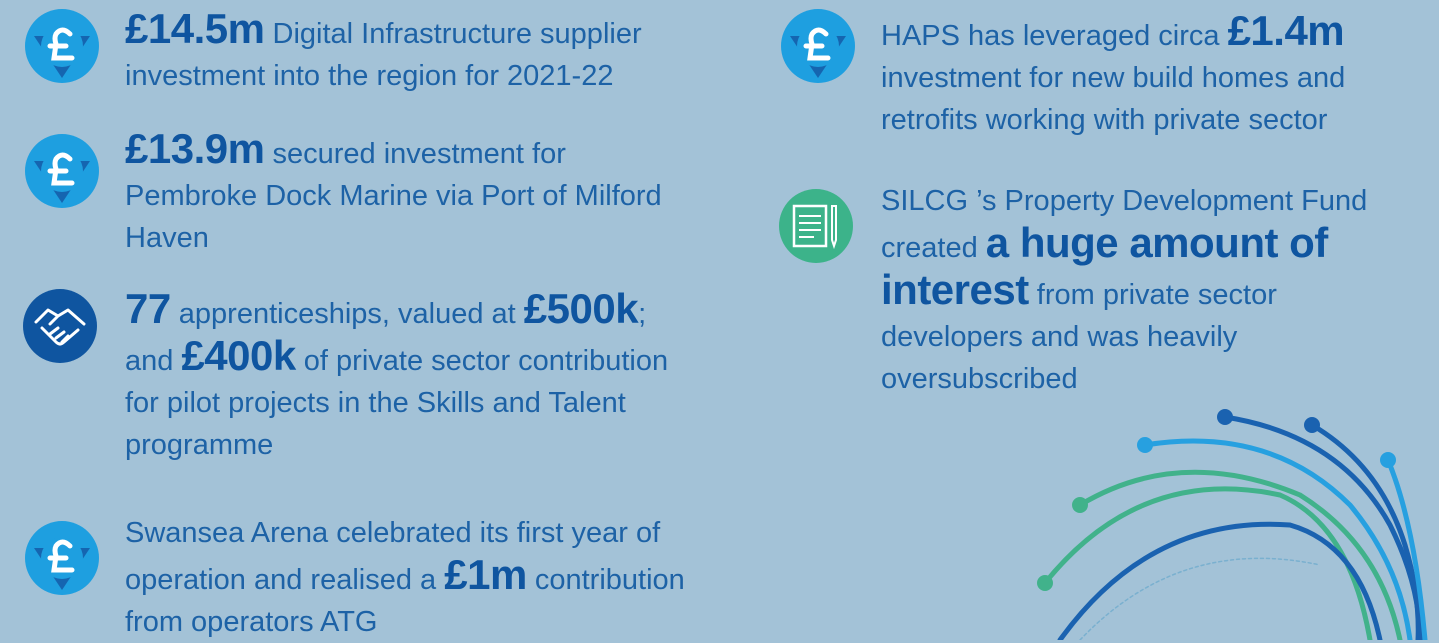 The image size is (1439, 643). What do you see at coordinates (1232, 524) in the screenshot?
I see `decorative-swirl` at bounding box center [1232, 524].